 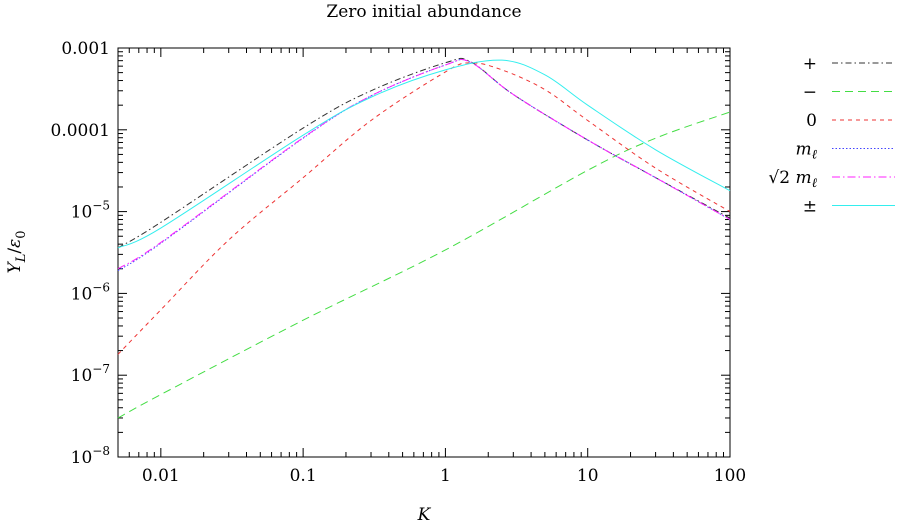 I want to click on y-tick-label: 10⁻⁸, so click(x=90, y=456).